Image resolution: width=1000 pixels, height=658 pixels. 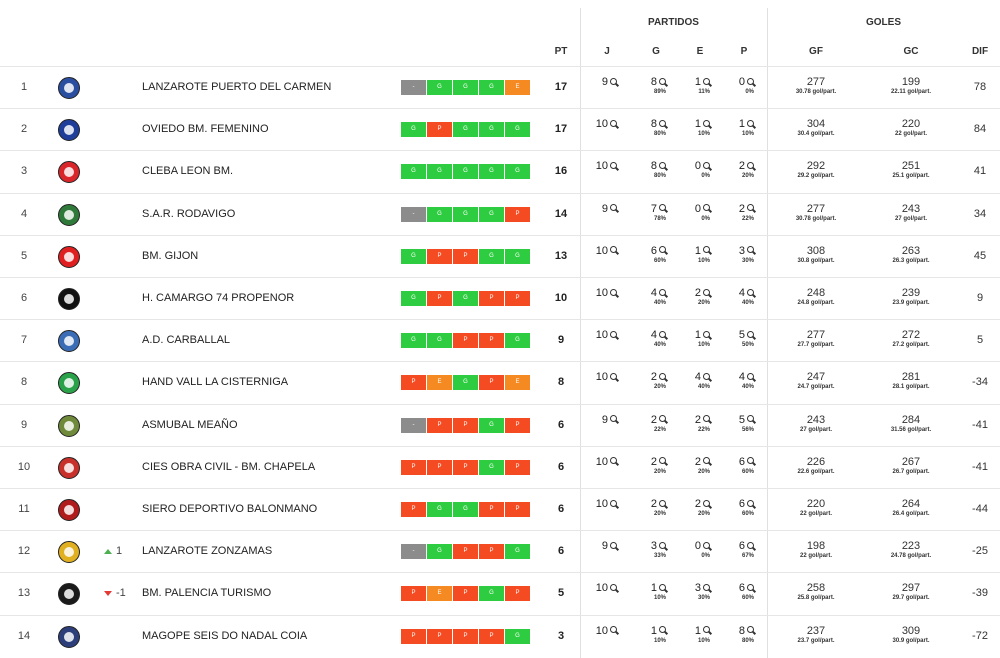 I want to click on stat-cell: 5 50%, so click(x=736, y=338).